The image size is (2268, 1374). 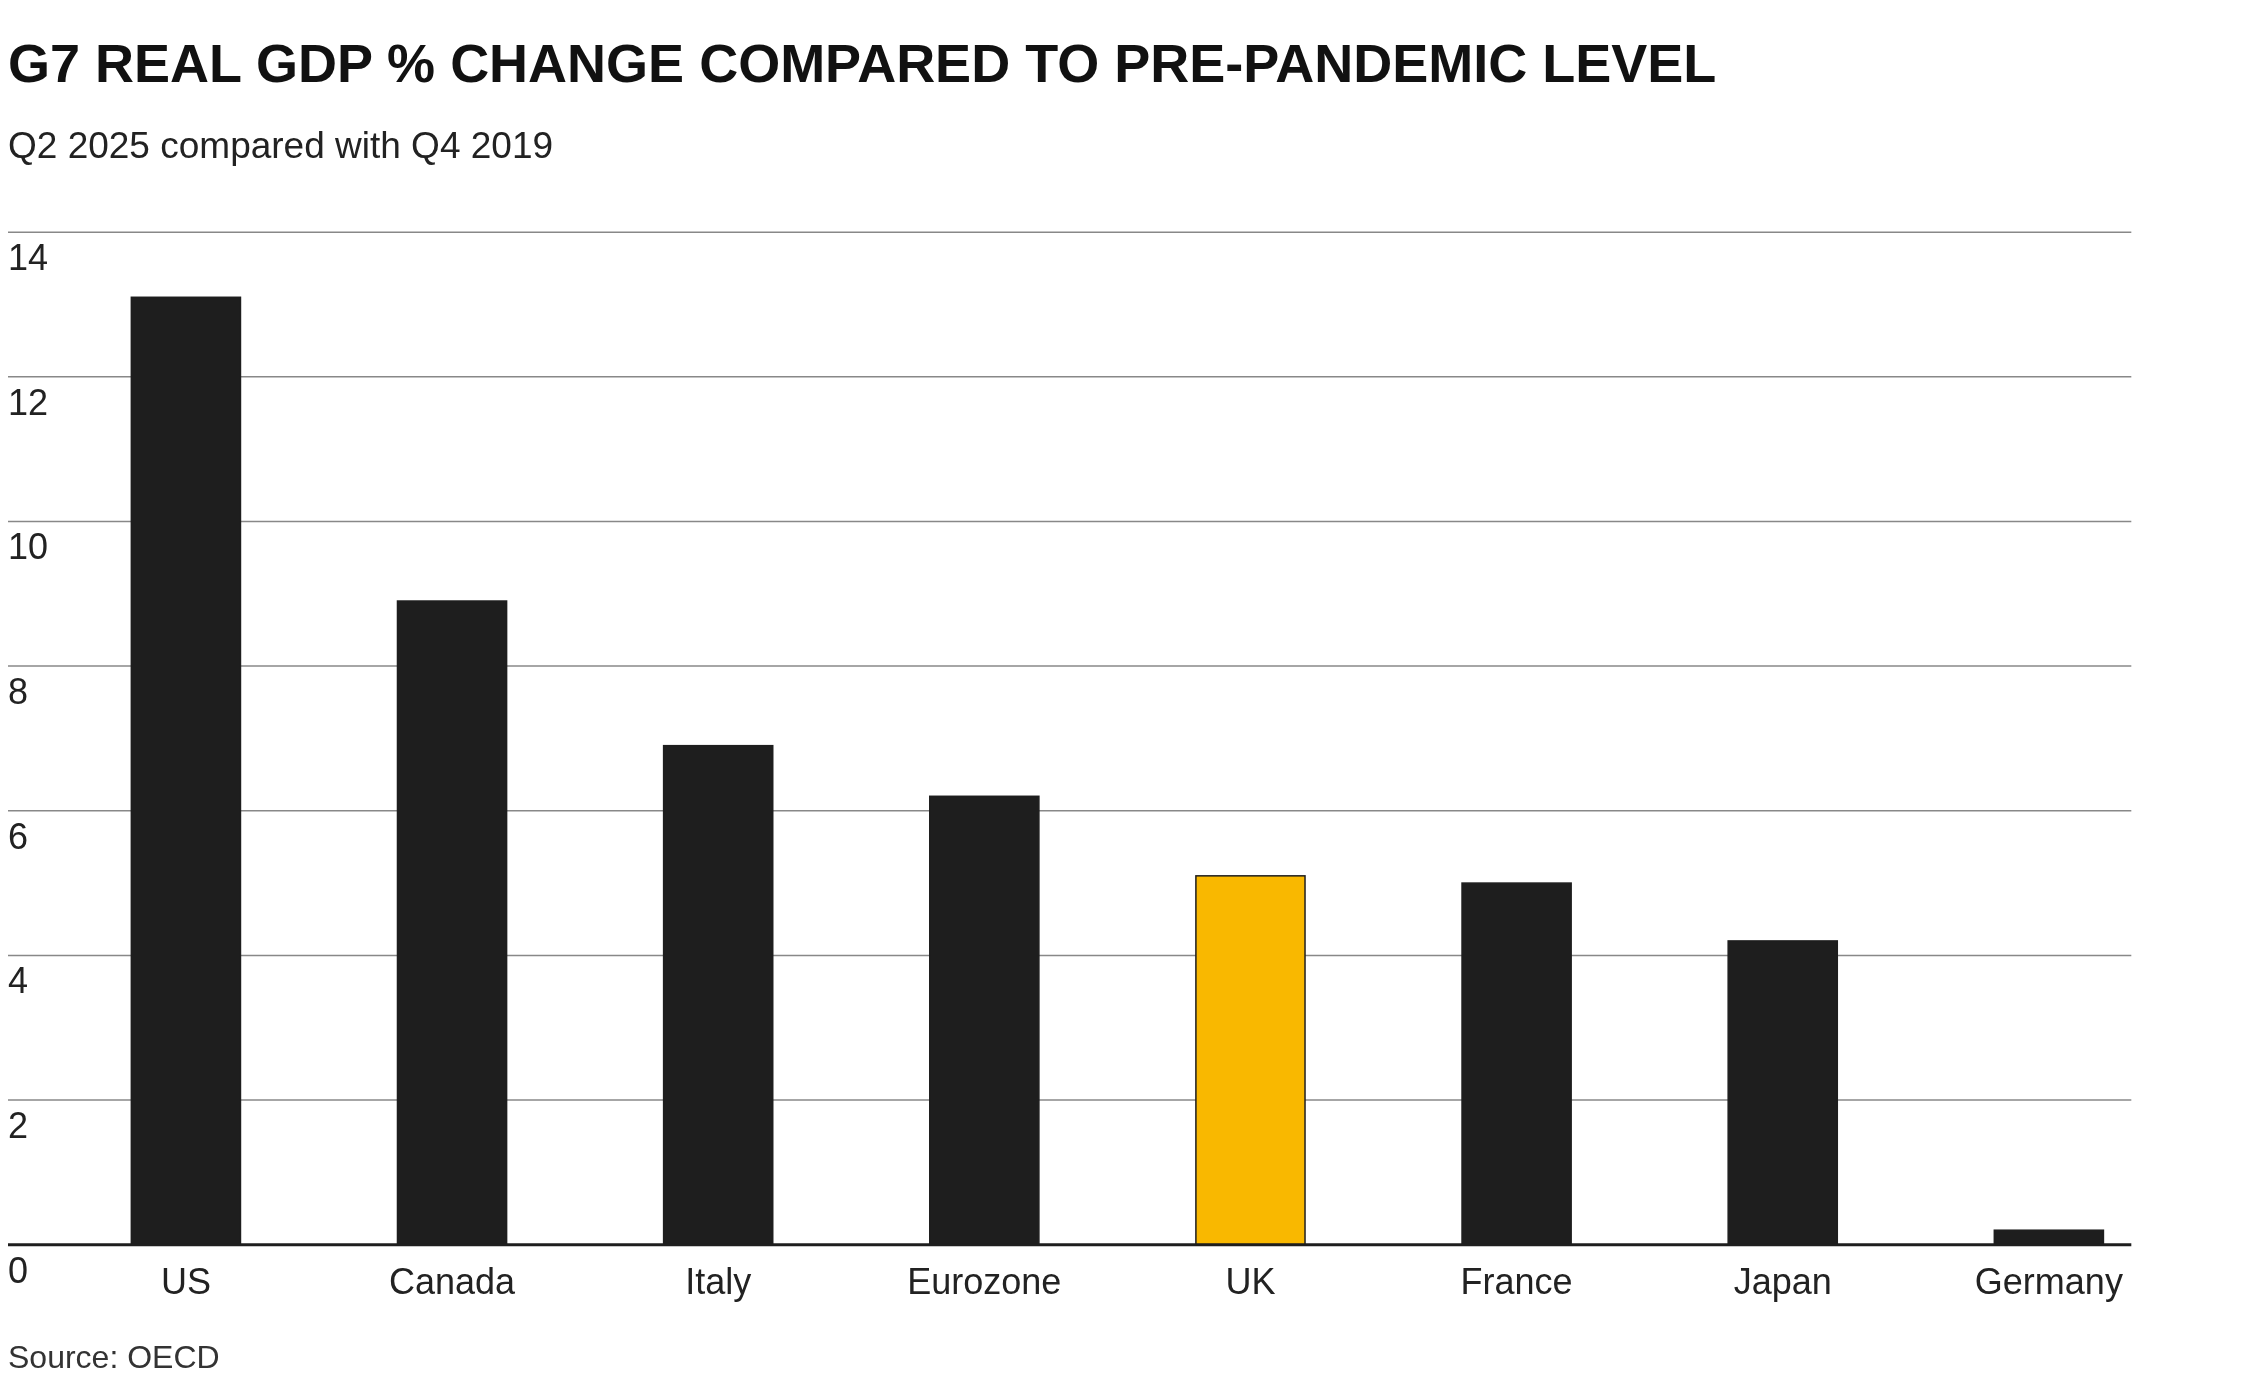 What do you see at coordinates (2048, 1281) in the screenshot?
I see `x-tick-label: Germany` at bounding box center [2048, 1281].